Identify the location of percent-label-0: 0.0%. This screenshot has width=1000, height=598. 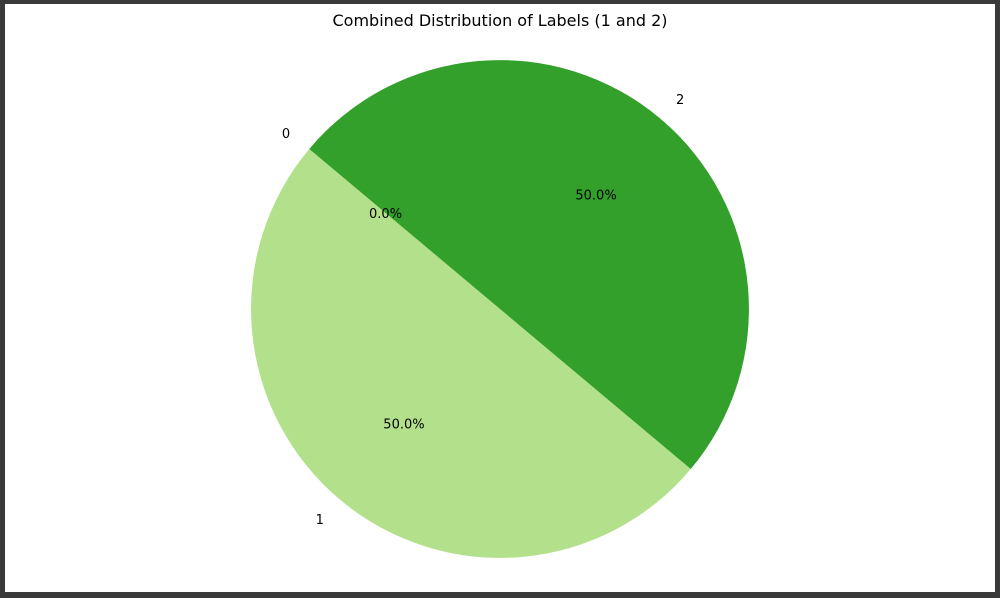
(385, 214).